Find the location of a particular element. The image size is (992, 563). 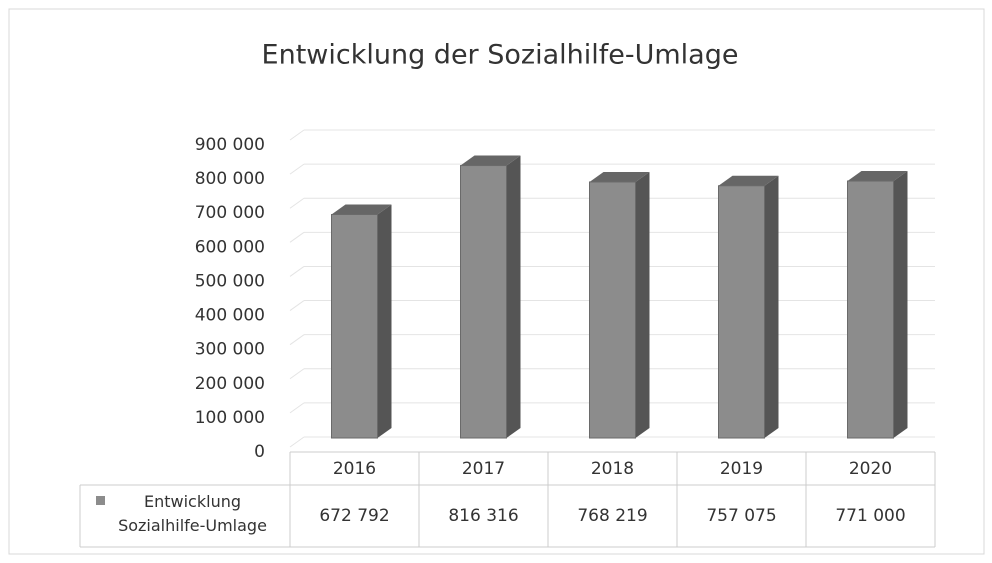

y-tick-label: 100 000 is located at coordinates (230, 418).